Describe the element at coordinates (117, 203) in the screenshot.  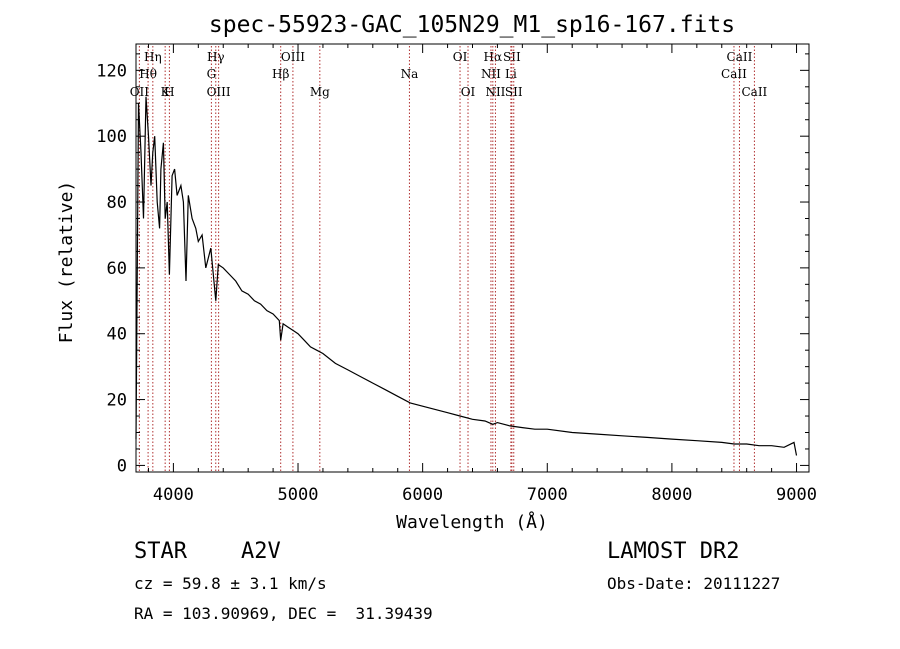
I see `y-tick-label: 80` at that location.